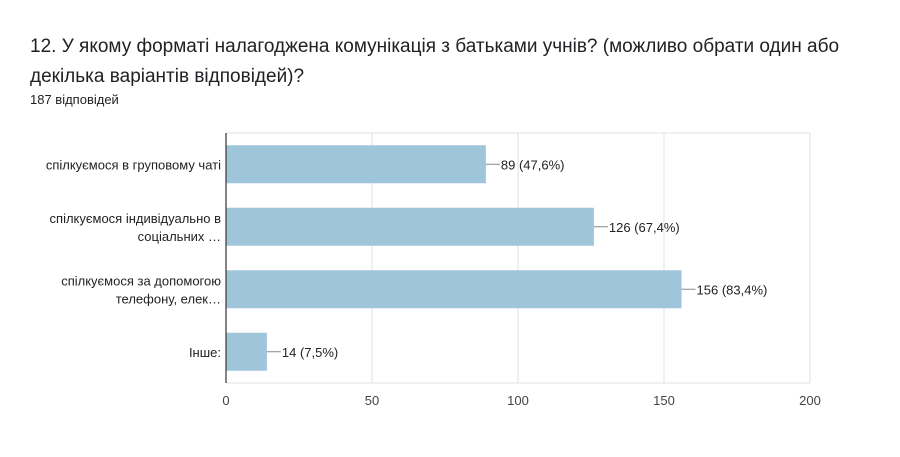  What do you see at coordinates (372, 400) in the screenshot?
I see `x-tick-label: 50` at bounding box center [372, 400].